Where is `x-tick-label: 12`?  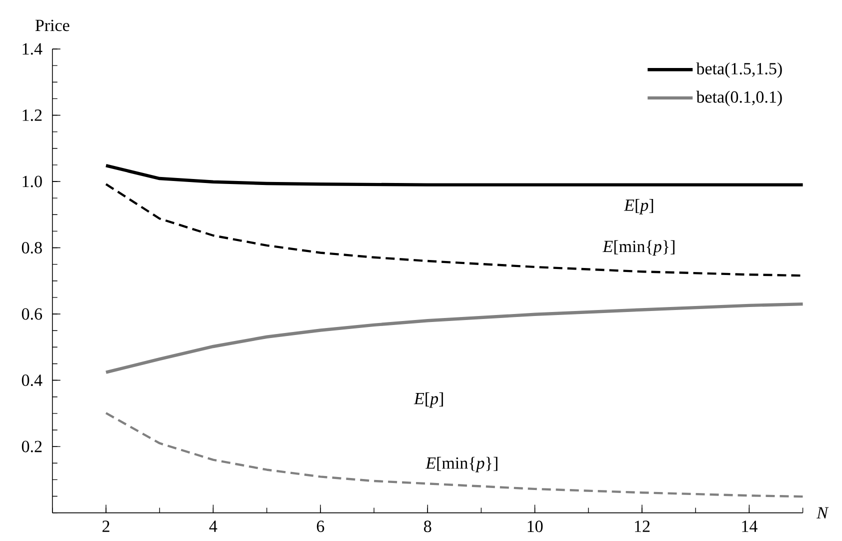 x-tick-label: 12 is located at coordinates (642, 526).